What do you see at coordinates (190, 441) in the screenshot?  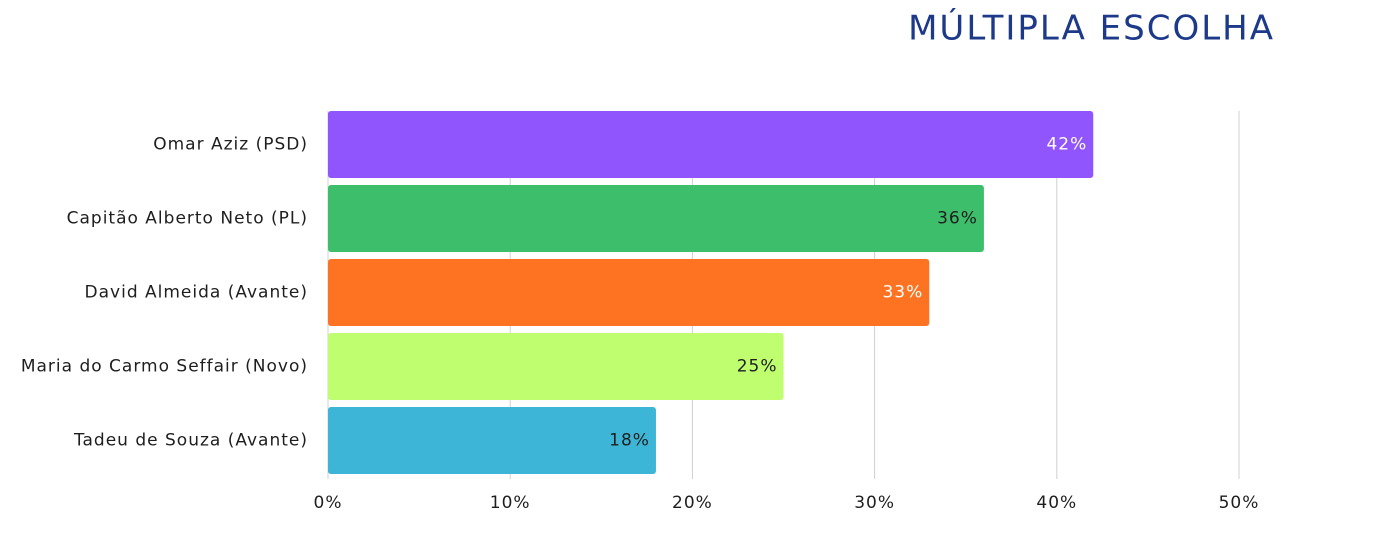 I see `y-tick-label: Tadeu de Souza (Avante)` at bounding box center [190, 441].